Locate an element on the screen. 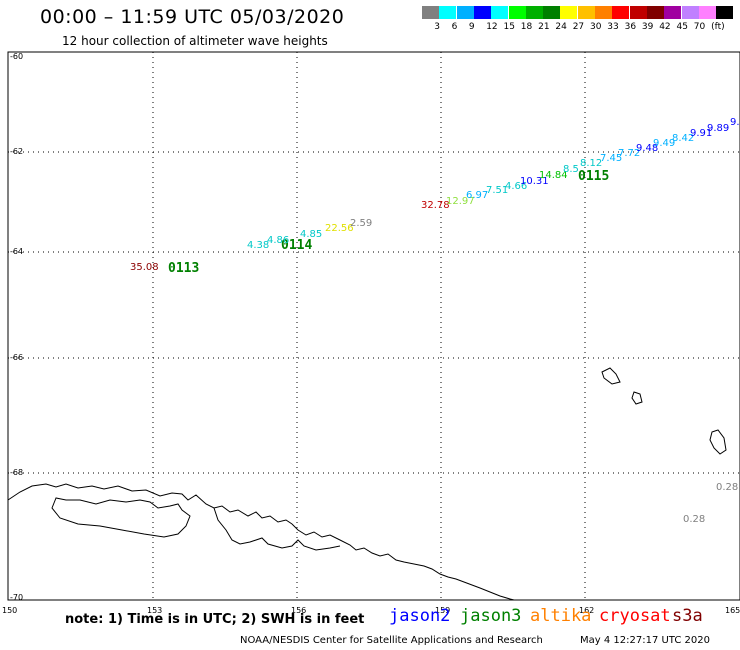 The width and height of the screenshot is (740, 650). wave-height-reading: 2.59 is located at coordinates (361, 223).